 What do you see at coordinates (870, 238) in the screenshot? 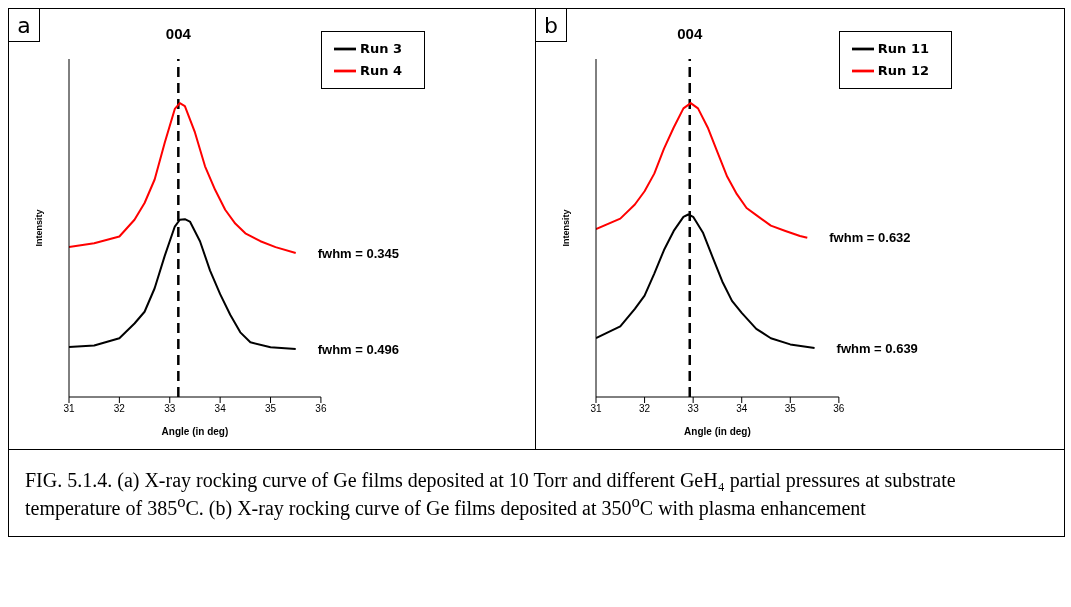
I see `annotation: fwhm = 0.632` at bounding box center [870, 238].